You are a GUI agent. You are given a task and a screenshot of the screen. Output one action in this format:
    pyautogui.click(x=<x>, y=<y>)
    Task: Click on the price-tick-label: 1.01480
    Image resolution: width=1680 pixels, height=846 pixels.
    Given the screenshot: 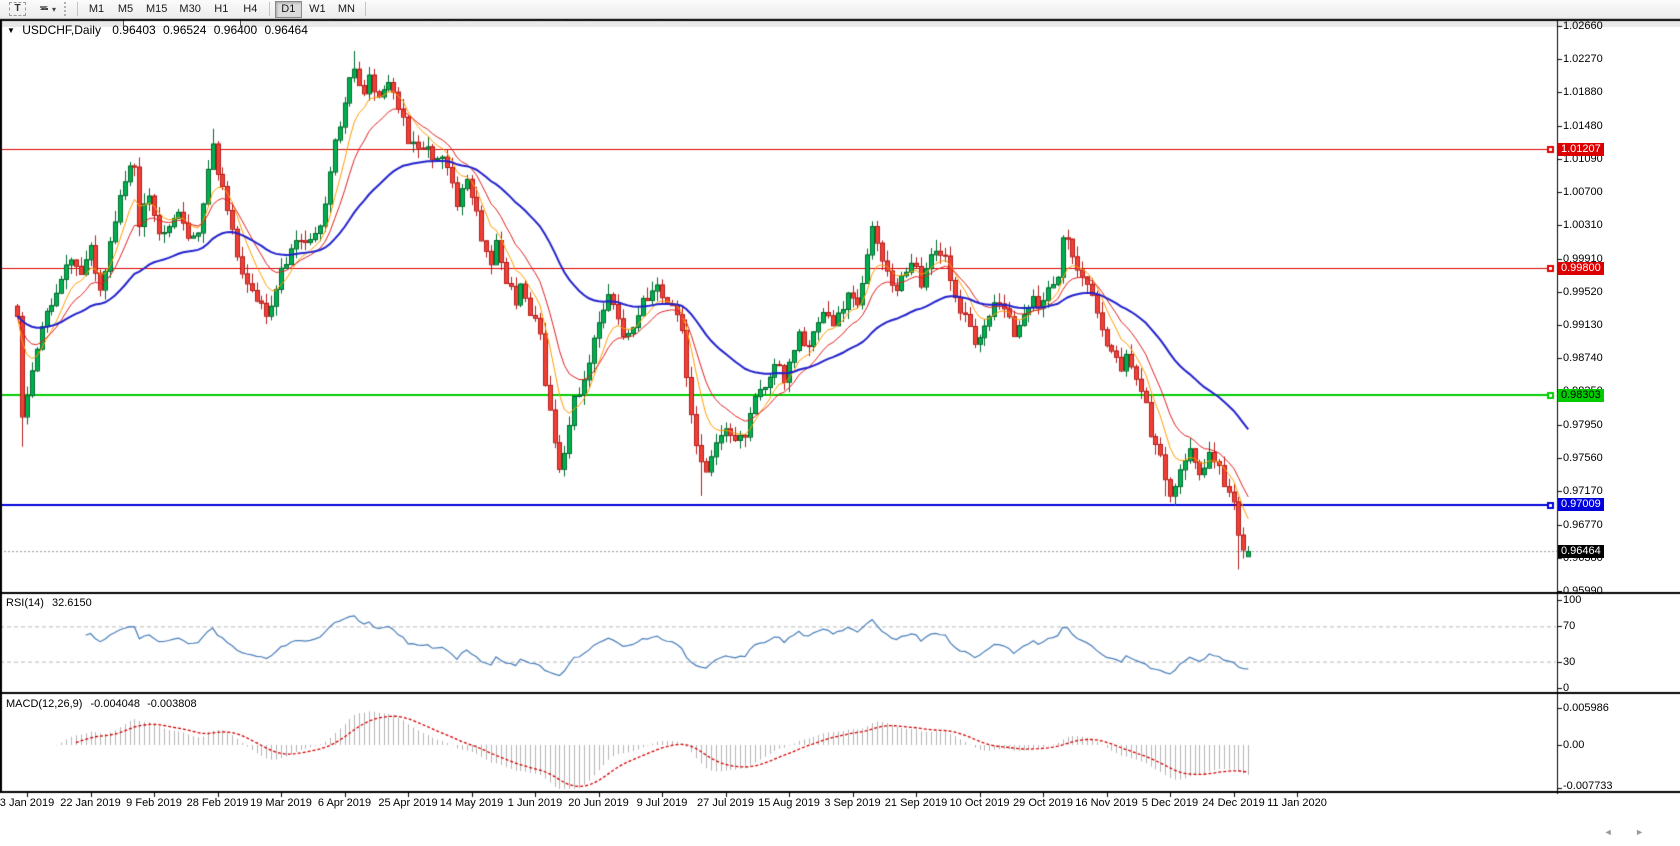 What is the action you would take?
    pyautogui.click(x=1583, y=126)
    